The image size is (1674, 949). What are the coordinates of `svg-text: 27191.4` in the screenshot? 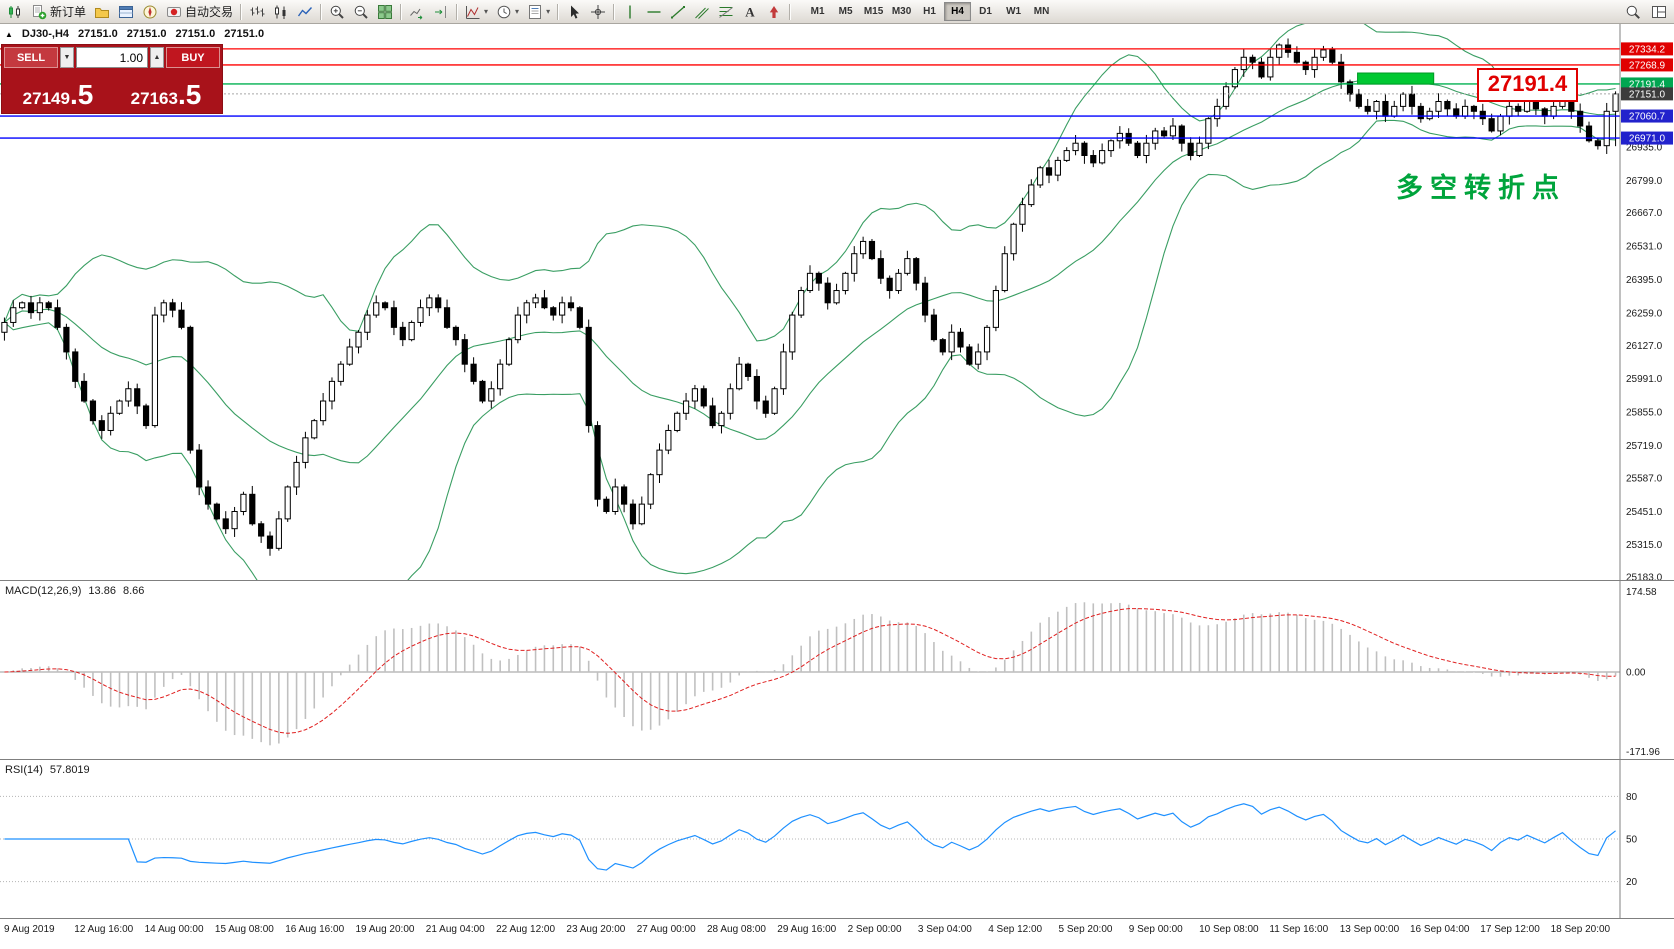 It's located at (1647, 84).